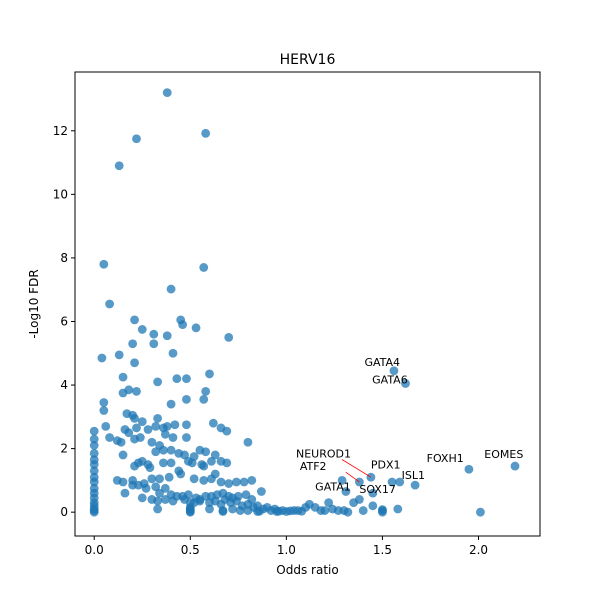 This screenshot has height=600, width=600. What do you see at coordinates (94, 550) in the screenshot?
I see `x-tick-label-0: 0.0` at bounding box center [94, 550].